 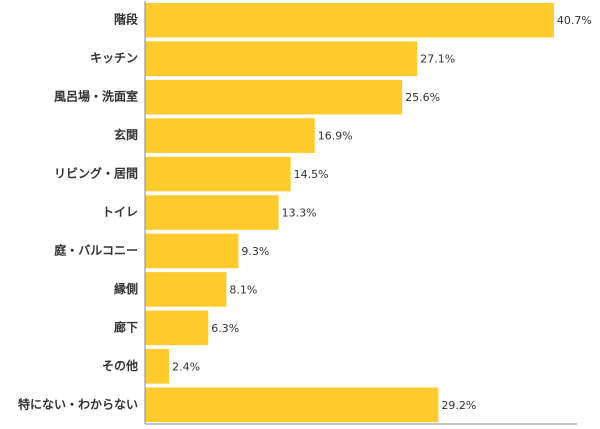 What do you see at coordinates (574, 20) in the screenshot?
I see `value-label: 40.7%` at bounding box center [574, 20].